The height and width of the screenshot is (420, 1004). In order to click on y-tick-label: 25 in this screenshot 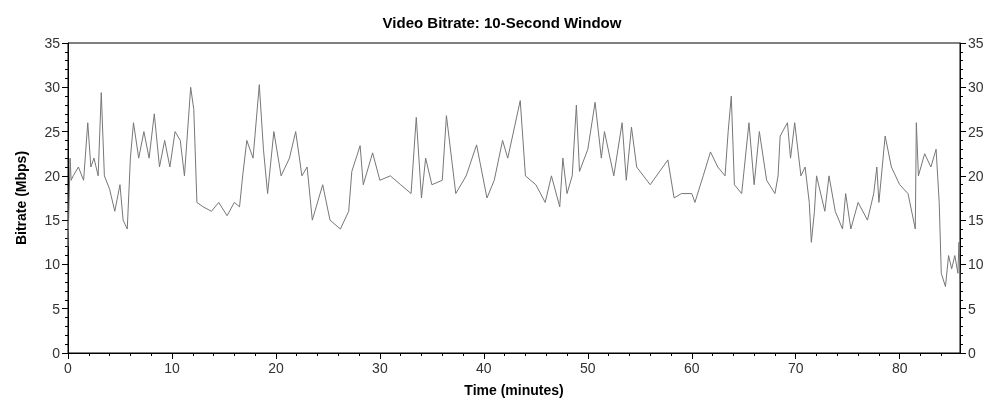, I will do `click(52, 131)`.